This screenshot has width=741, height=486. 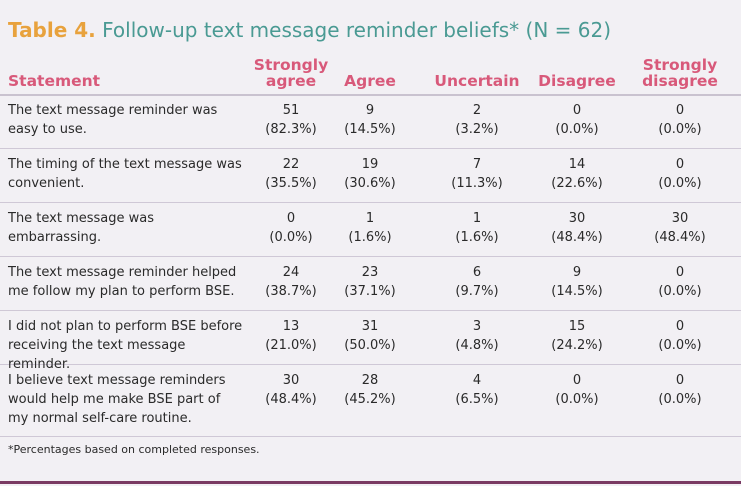 I want to click on value-percent: (9.7%), so click(x=477, y=291).